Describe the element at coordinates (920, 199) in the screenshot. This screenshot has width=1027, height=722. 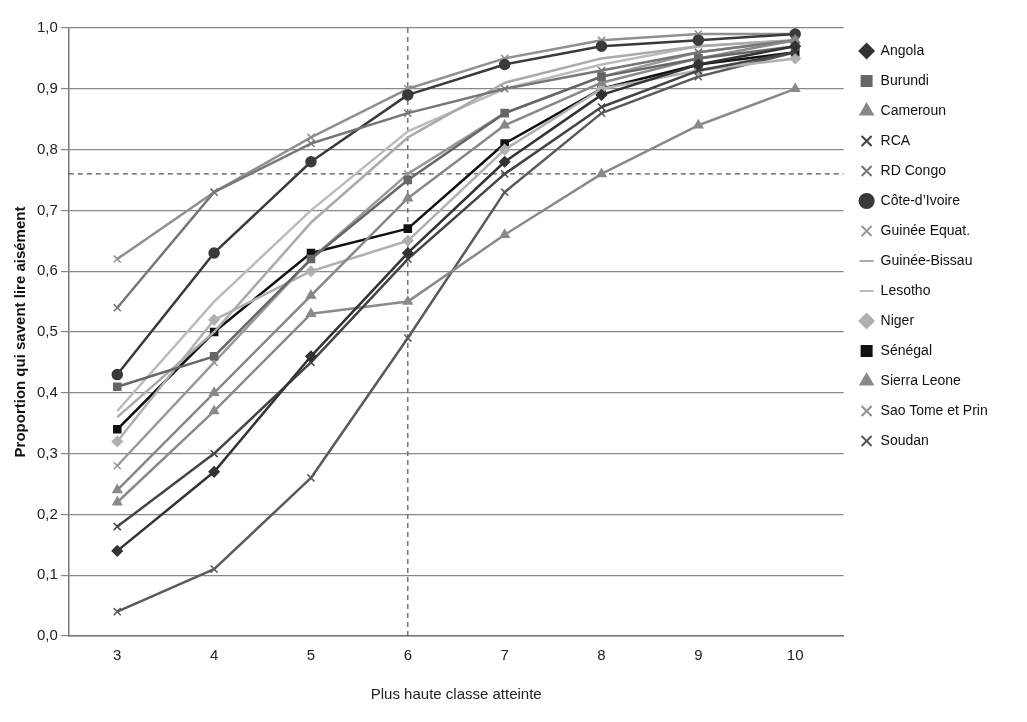
I see `legend-label: Côte-d’Ivoire` at that location.